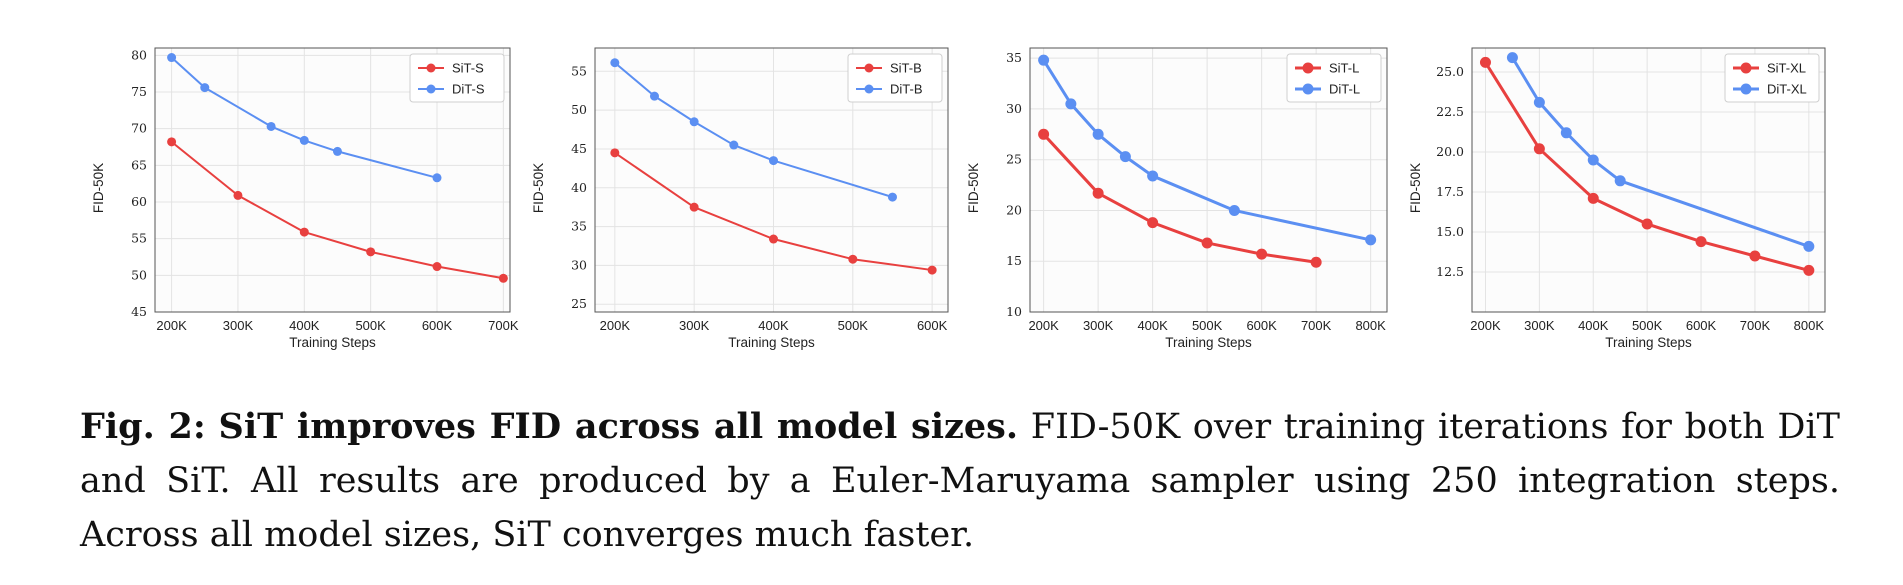 This screenshot has width=1903, height=585. I want to click on legend: SiT-B DiT-B, so click(895, 78).